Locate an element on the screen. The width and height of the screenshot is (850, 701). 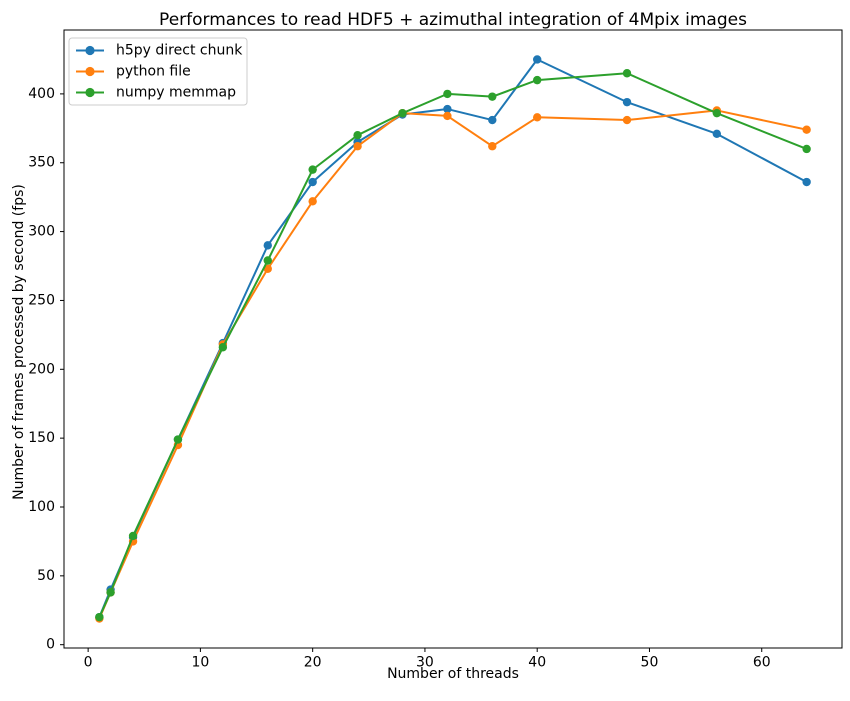
y-axis-tick-label: 50 is located at coordinates (46, 576).